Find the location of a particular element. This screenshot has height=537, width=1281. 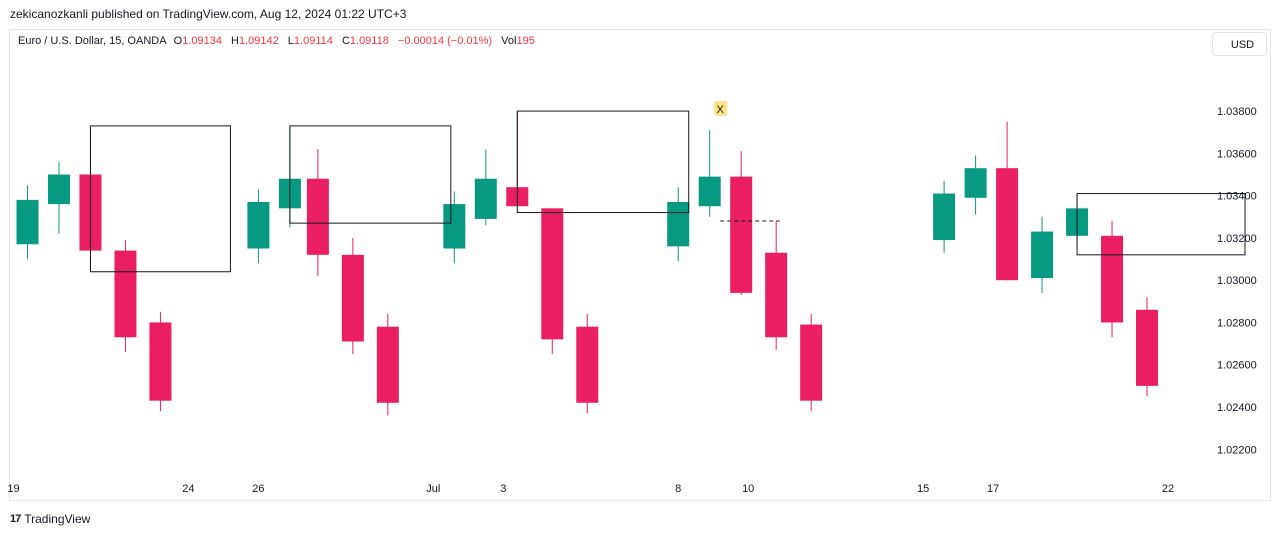

y-tick-label: 1.03800 is located at coordinates (1237, 112).